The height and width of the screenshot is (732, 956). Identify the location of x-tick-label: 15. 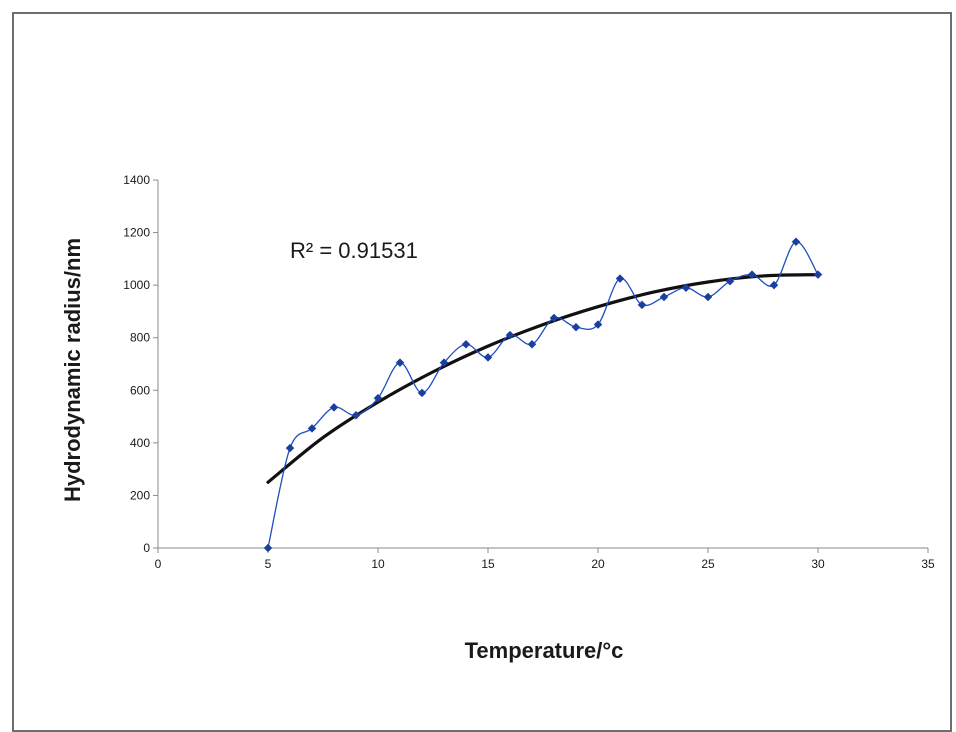
(488, 564).